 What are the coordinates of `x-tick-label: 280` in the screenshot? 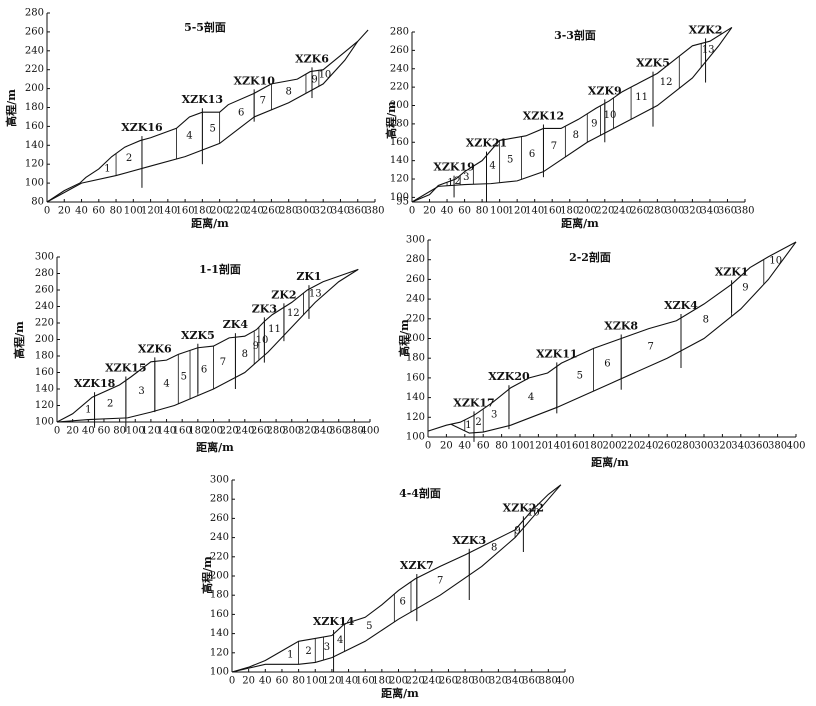 It's located at (685, 446).